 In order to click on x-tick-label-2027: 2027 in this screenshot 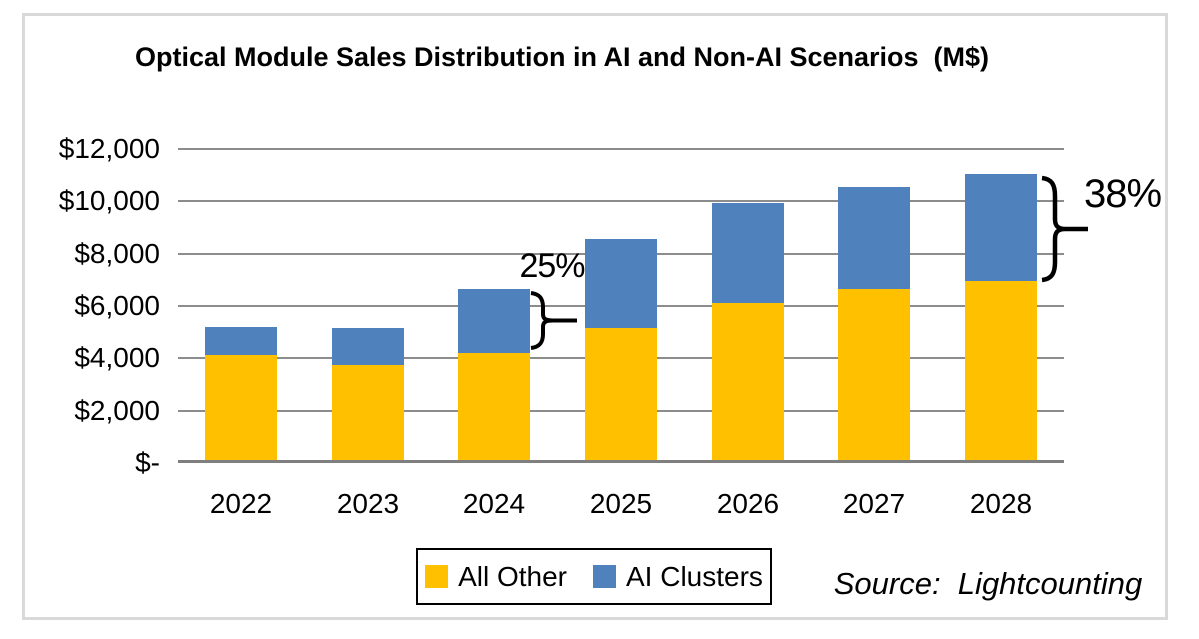, I will do `click(874, 503)`.